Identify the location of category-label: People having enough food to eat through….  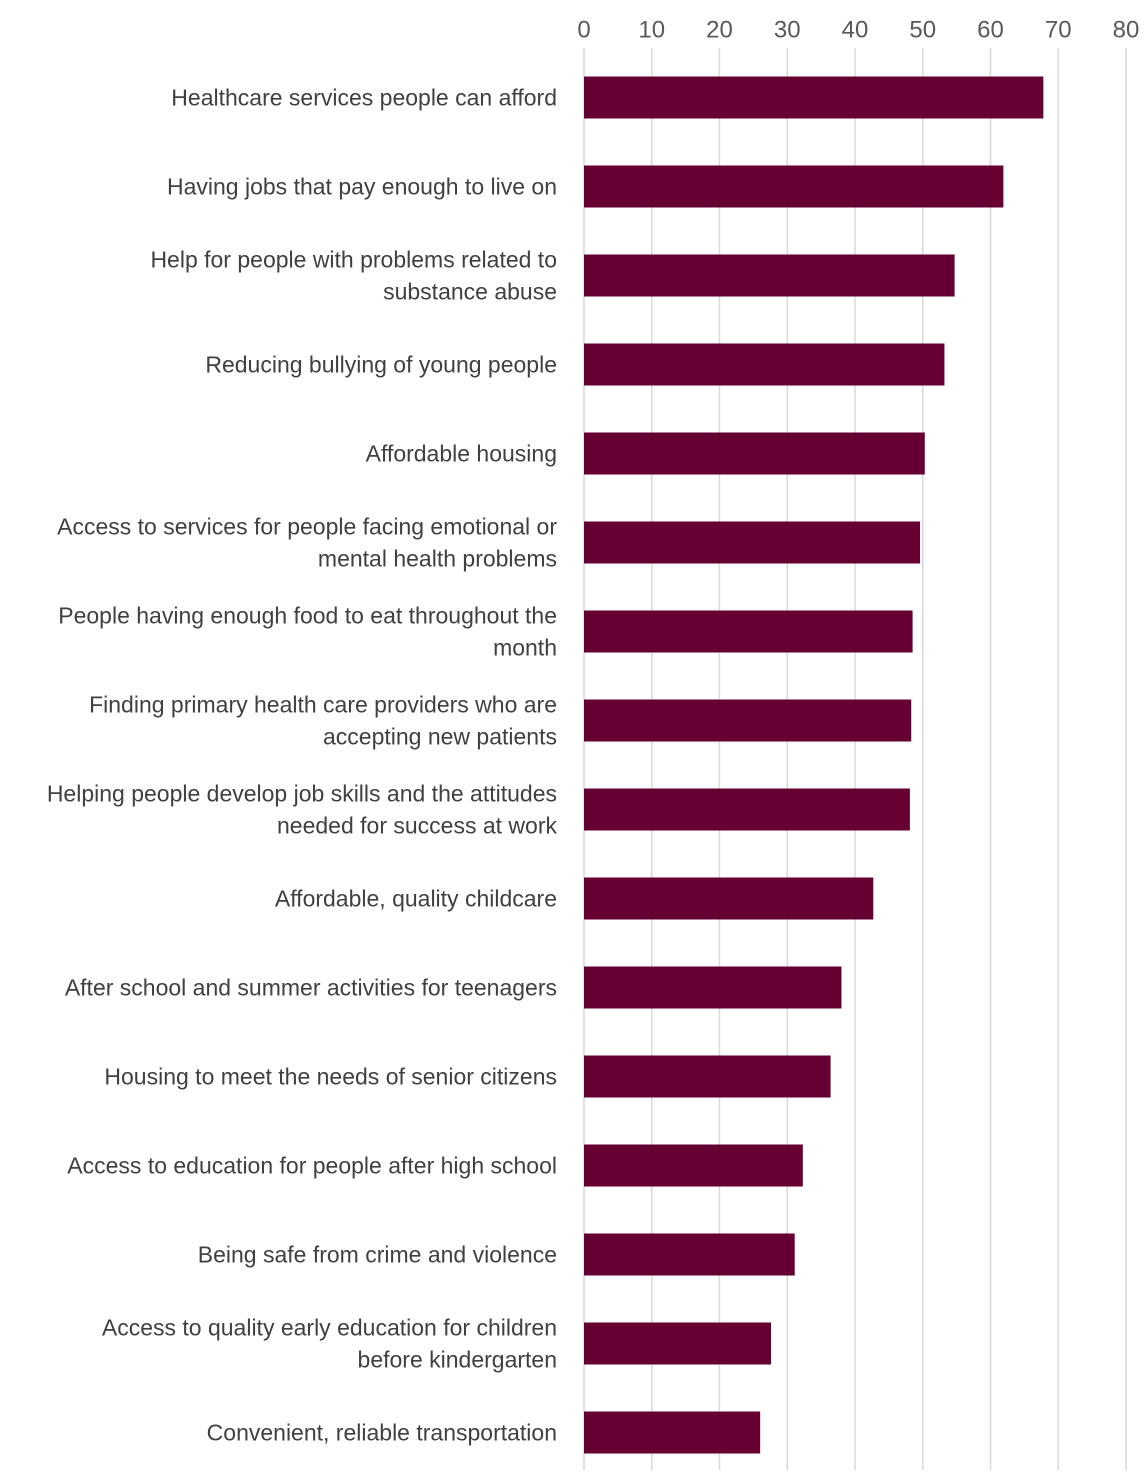
(307, 616).